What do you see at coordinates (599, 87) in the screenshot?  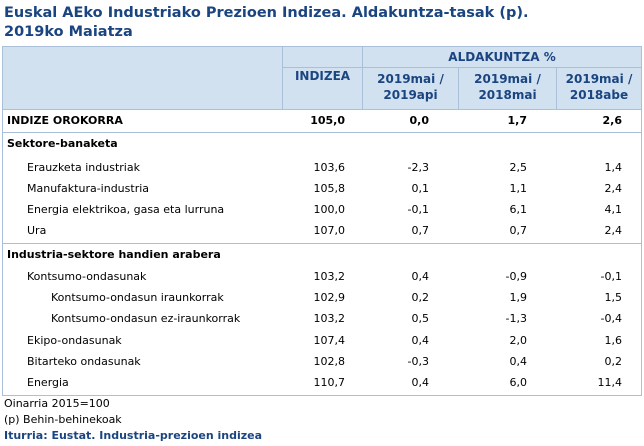 I see `header-col-3: 2019mai / 2018abe` at bounding box center [599, 87].